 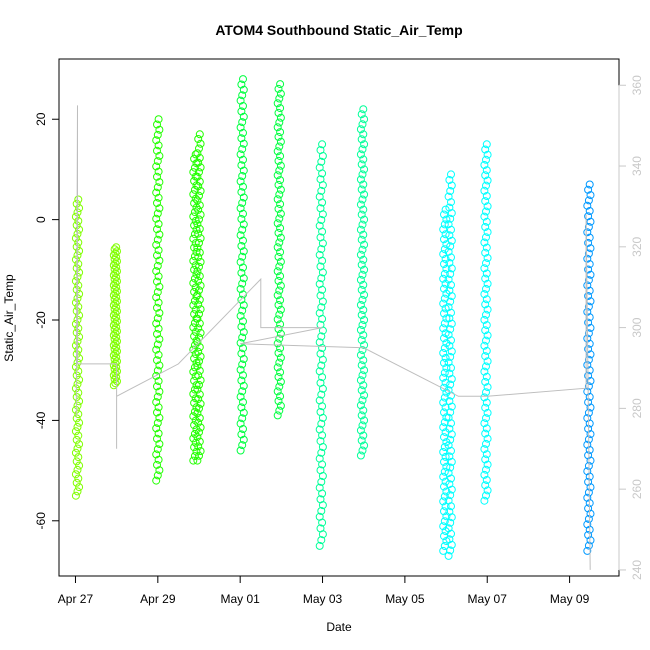 I want to click on y-axis: -60 -40 -20 0 20, so click(x=47, y=320).